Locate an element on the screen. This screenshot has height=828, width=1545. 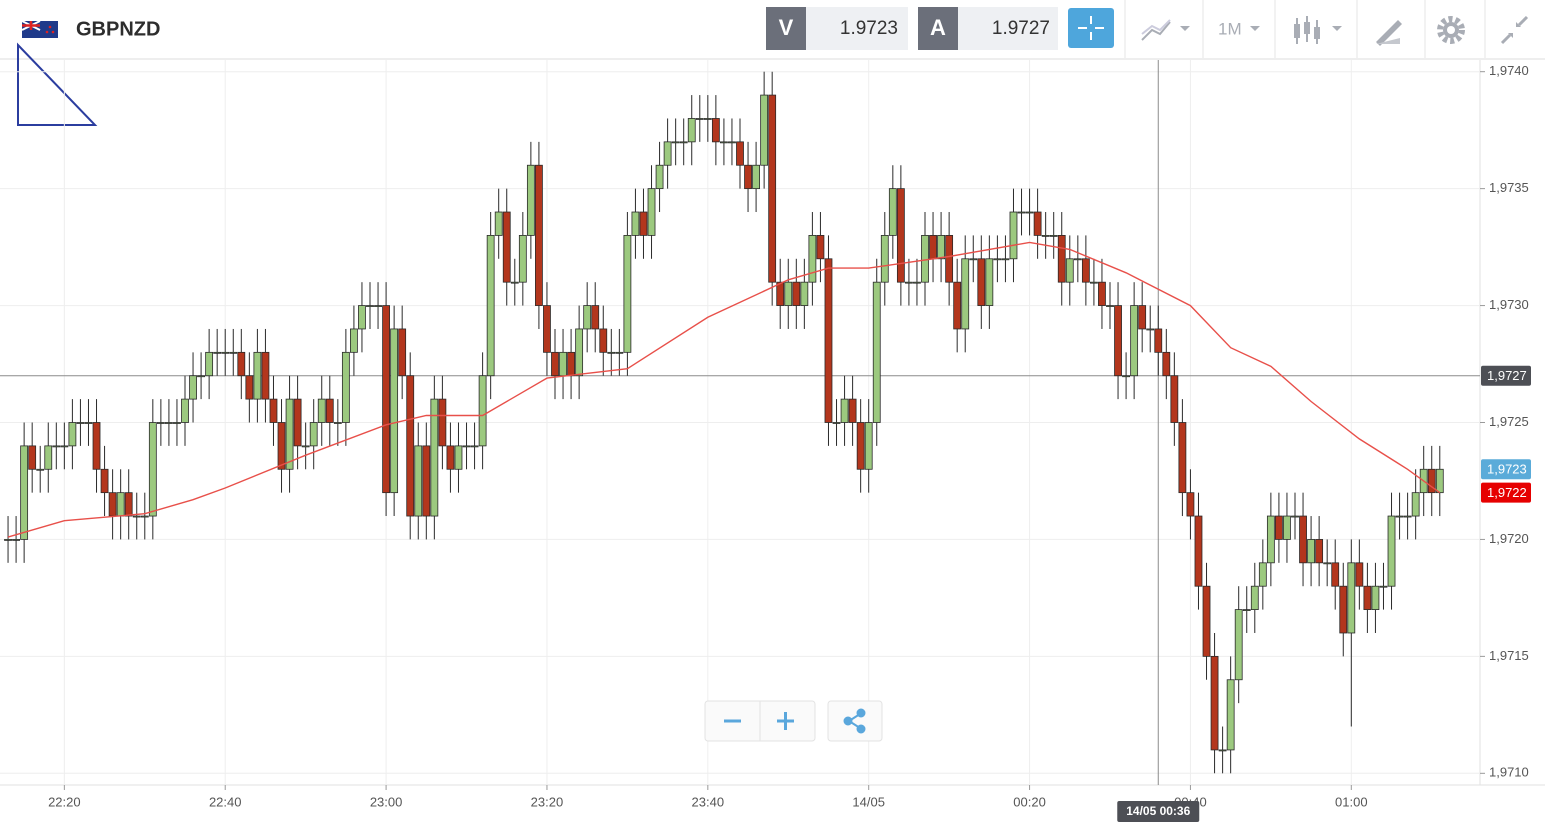
timeframe: 1M is located at coordinates (1230, 28).